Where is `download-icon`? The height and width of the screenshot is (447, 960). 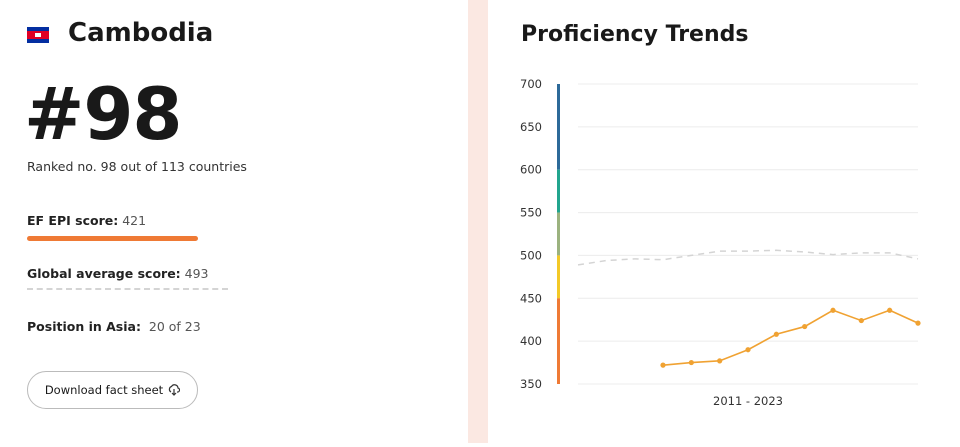
download-icon is located at coordinates (175, 390).